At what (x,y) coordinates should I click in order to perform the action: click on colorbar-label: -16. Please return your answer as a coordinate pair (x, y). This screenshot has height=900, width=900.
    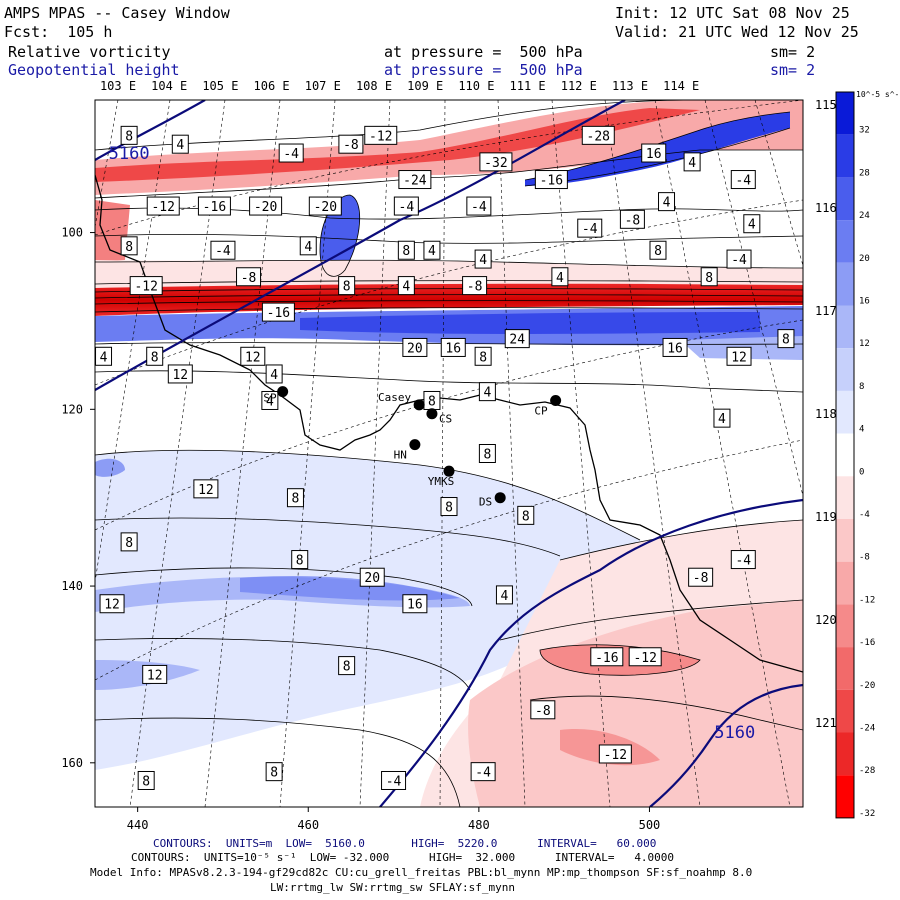
    Looking at the image, I should click on (867, 643).